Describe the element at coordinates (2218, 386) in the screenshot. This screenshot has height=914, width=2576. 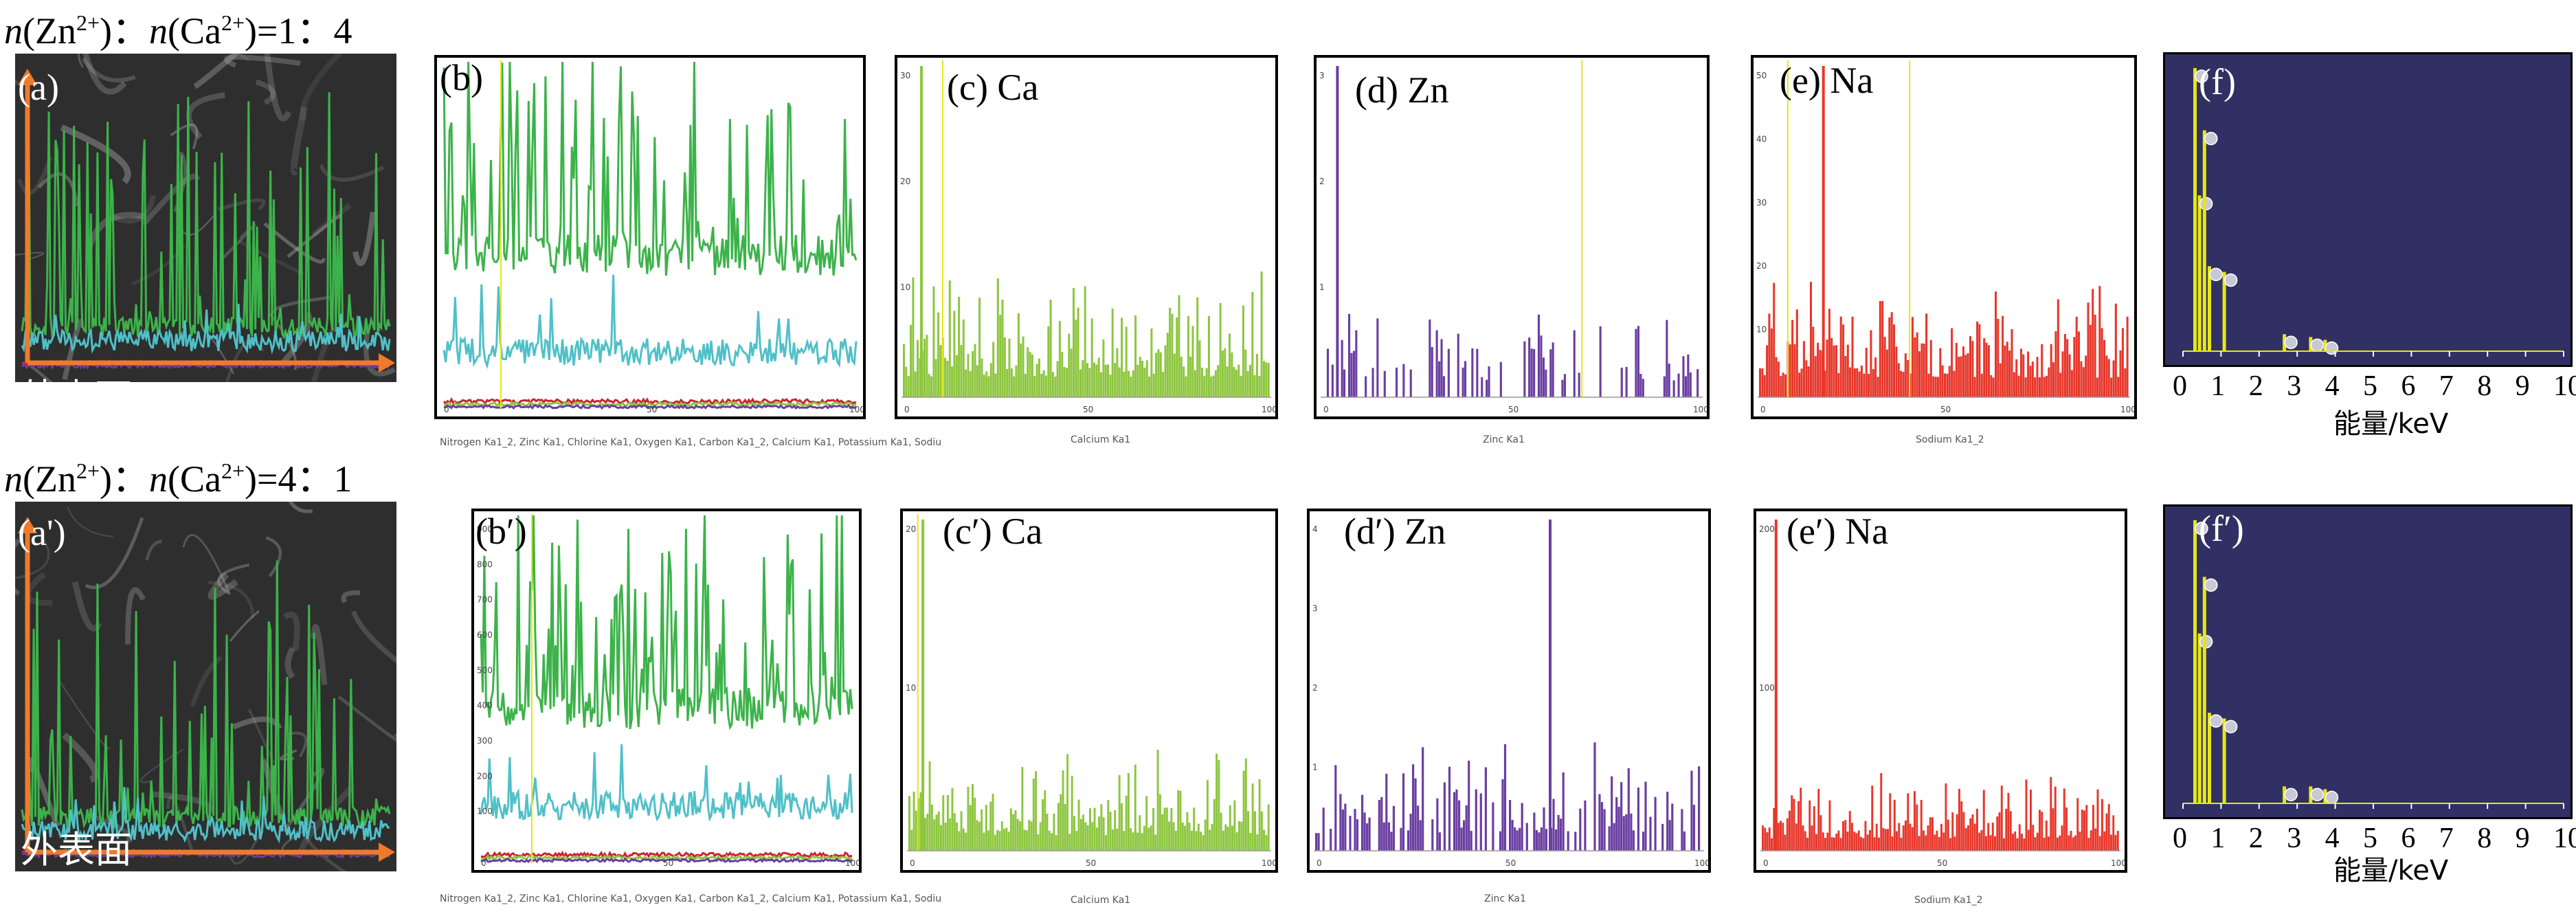
I see `panel-f-xtick-label-1: 1` at that location.